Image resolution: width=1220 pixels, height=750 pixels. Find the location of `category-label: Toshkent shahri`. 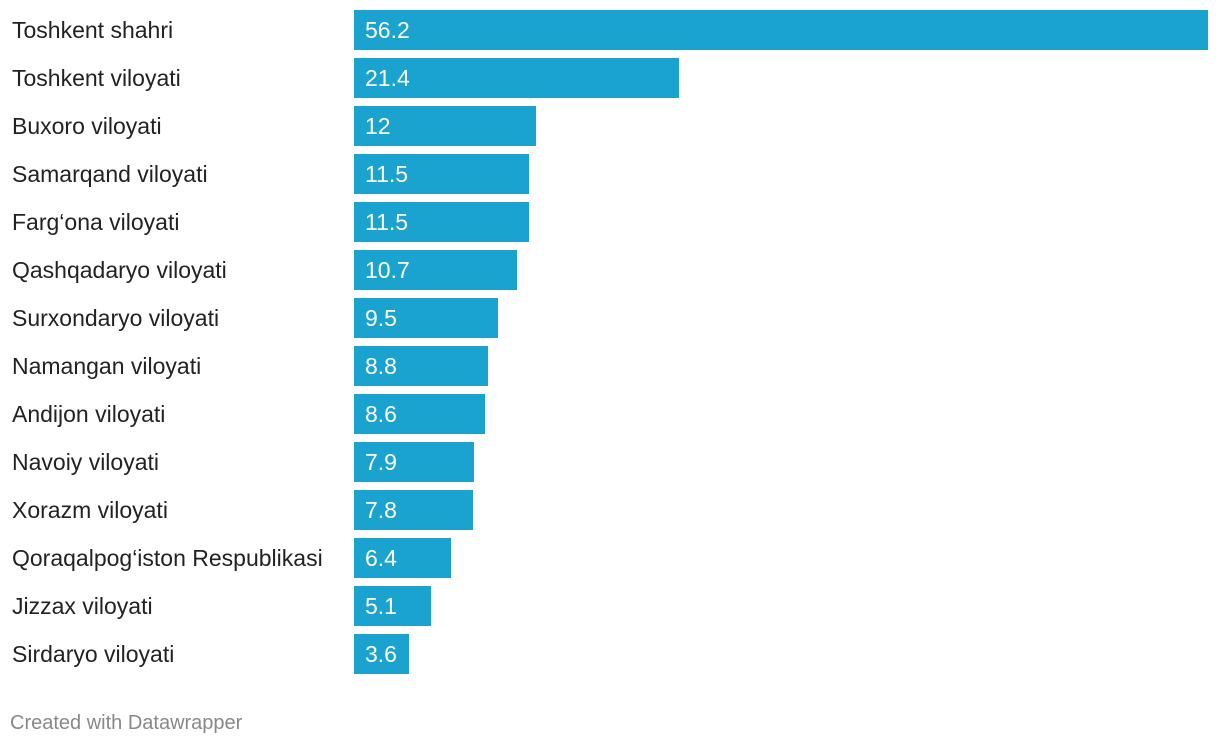

category-label: Toshkent shahri is located at coordinates (93, 30).